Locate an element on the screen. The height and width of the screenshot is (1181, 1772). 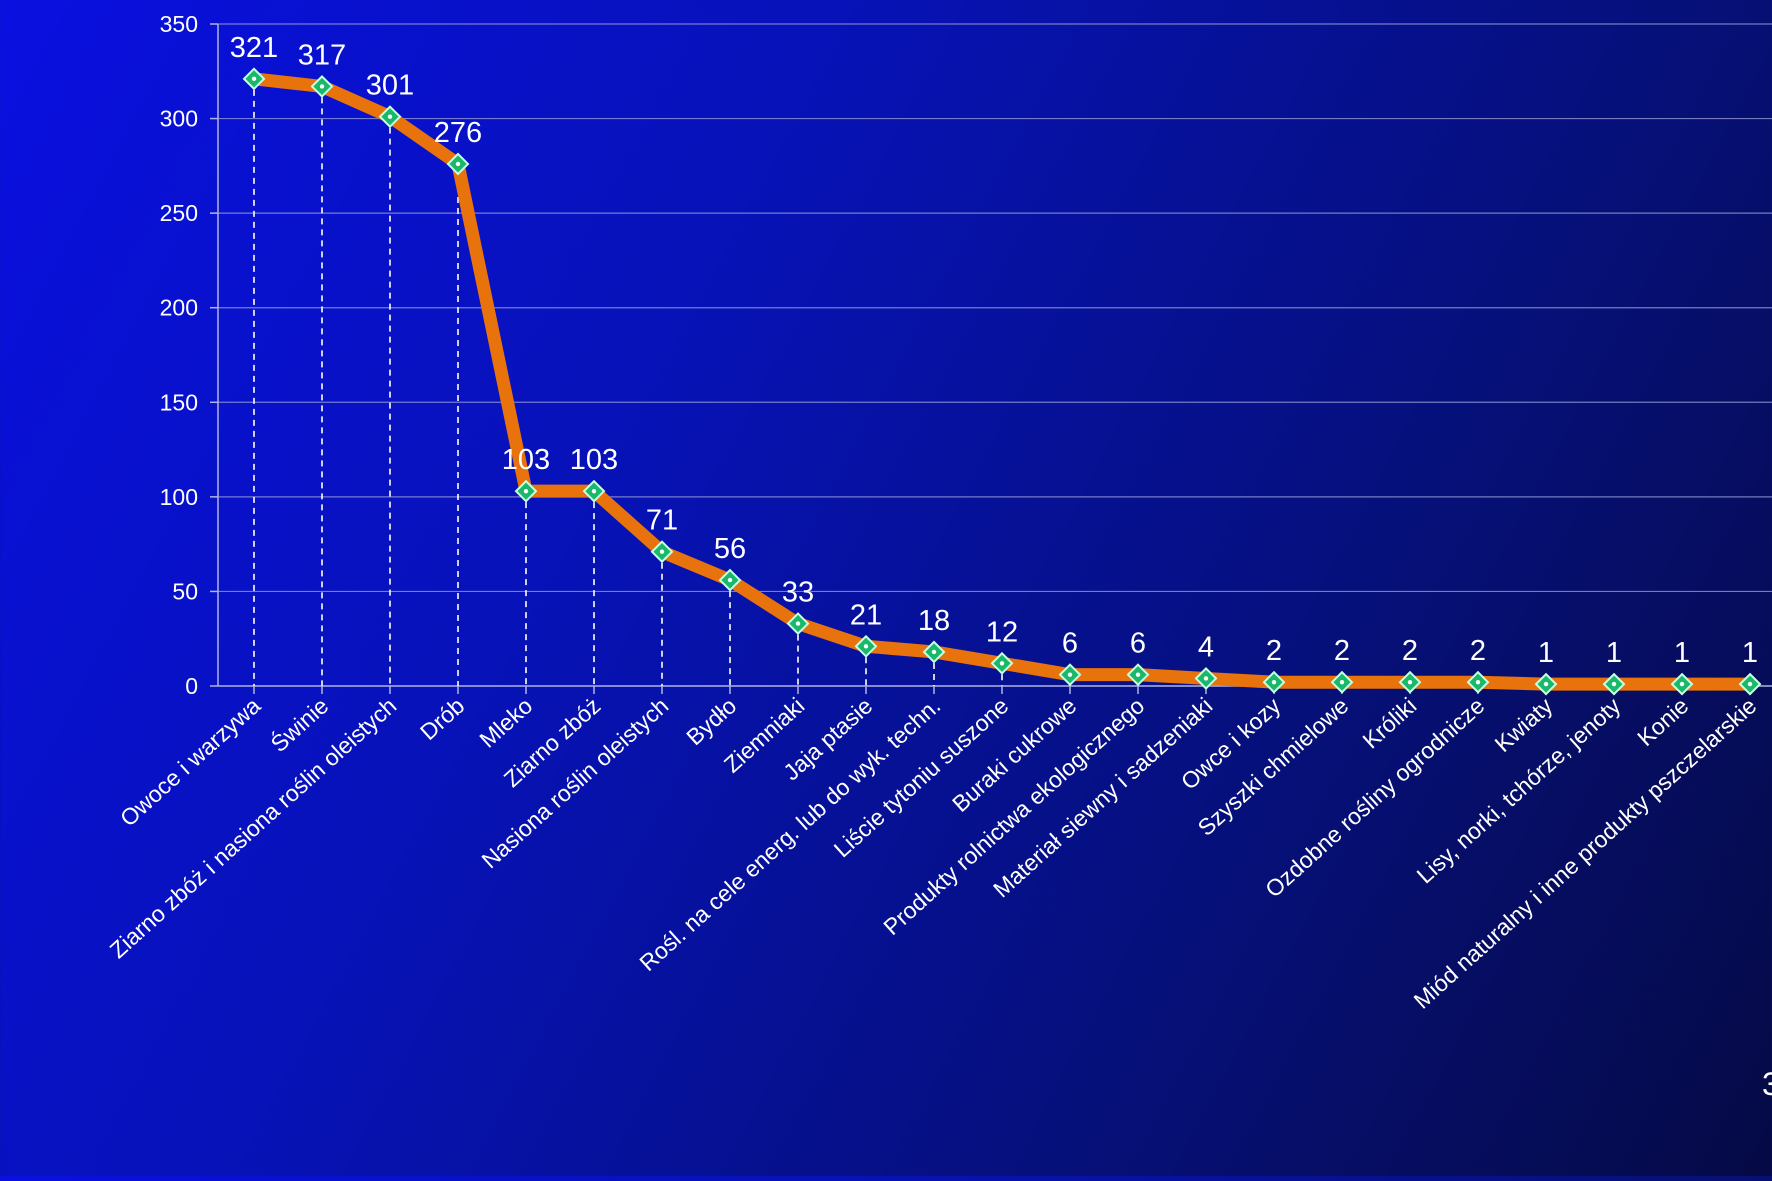
x-tick-label: Konie is located at coordinates (1662, 721).